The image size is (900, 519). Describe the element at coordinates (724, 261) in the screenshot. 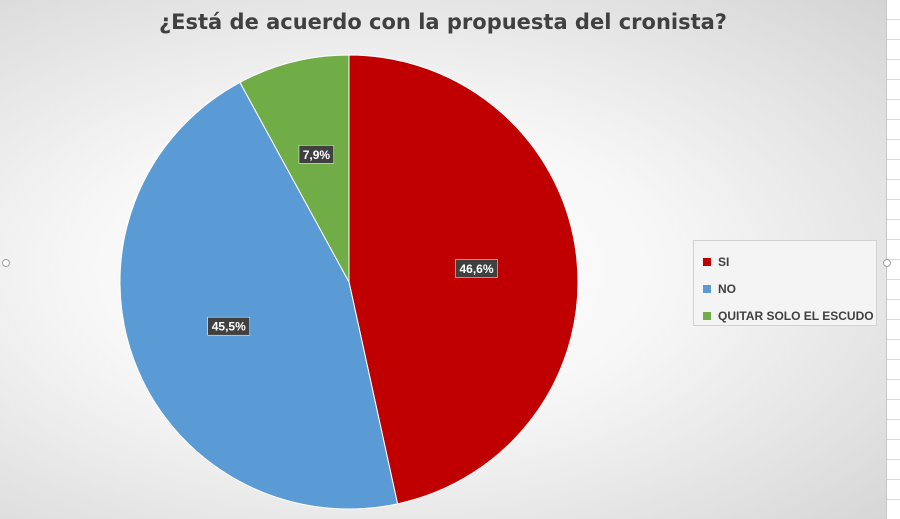

I see `legend-label: SI` at that location.